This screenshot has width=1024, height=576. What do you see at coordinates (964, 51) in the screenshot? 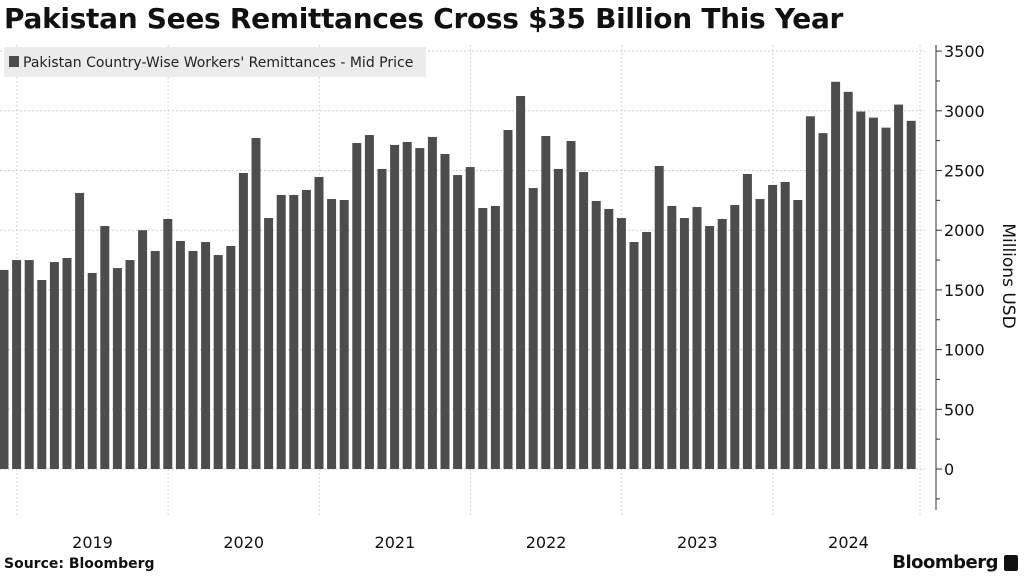
I see `y-tick-label: 3500` at bounding box center [964, 51].